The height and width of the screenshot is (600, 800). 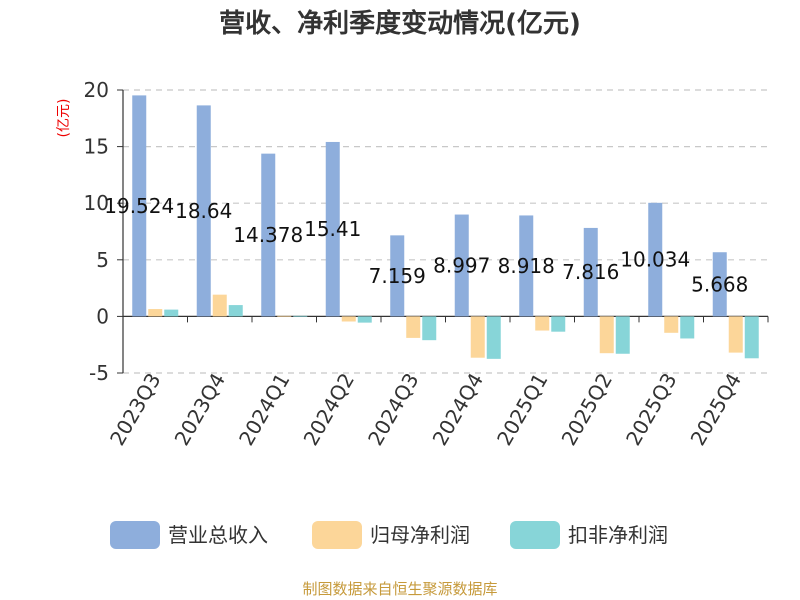 I want to click on bar-series1-2024q2, so click(x=348, y=319).